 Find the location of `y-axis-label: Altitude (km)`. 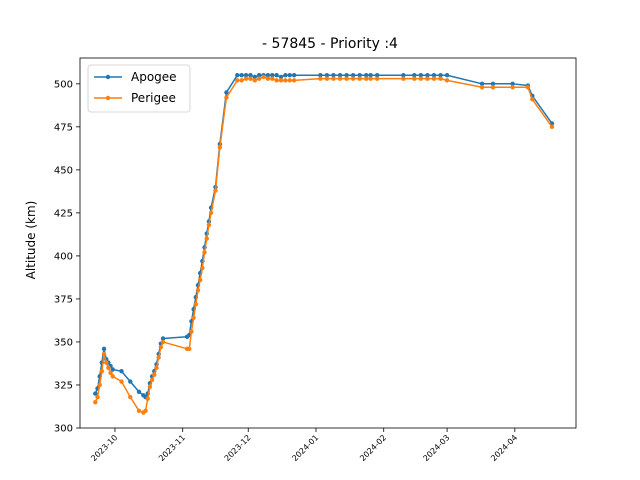

y-axis-label: Altitude (km) is located at coordinates (31, 240).